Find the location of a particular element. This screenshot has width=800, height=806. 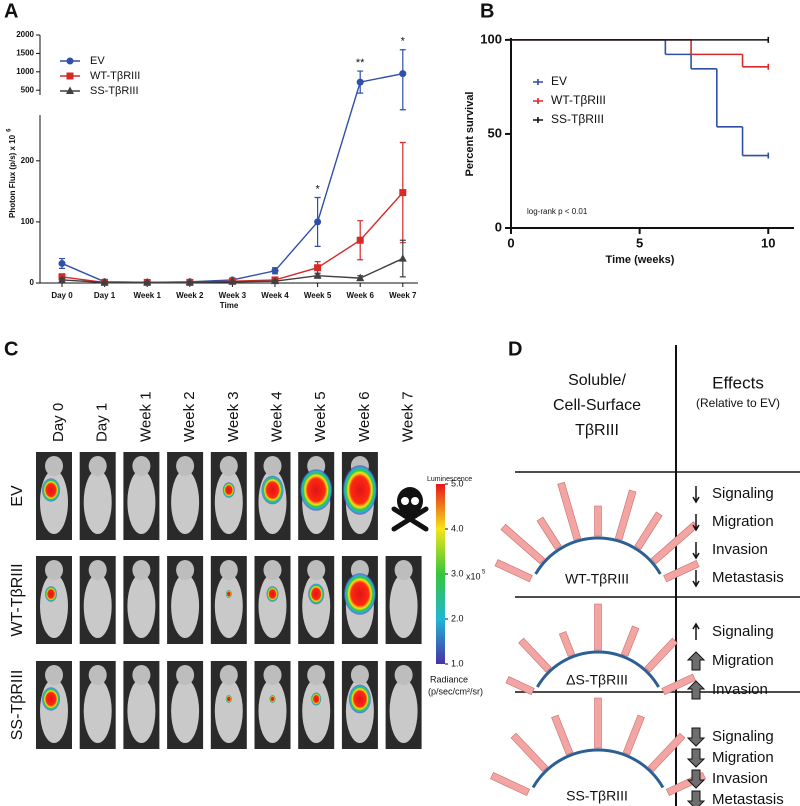

colorbar-multiplier-exponent: 5 is located at coordinates (484, 573).